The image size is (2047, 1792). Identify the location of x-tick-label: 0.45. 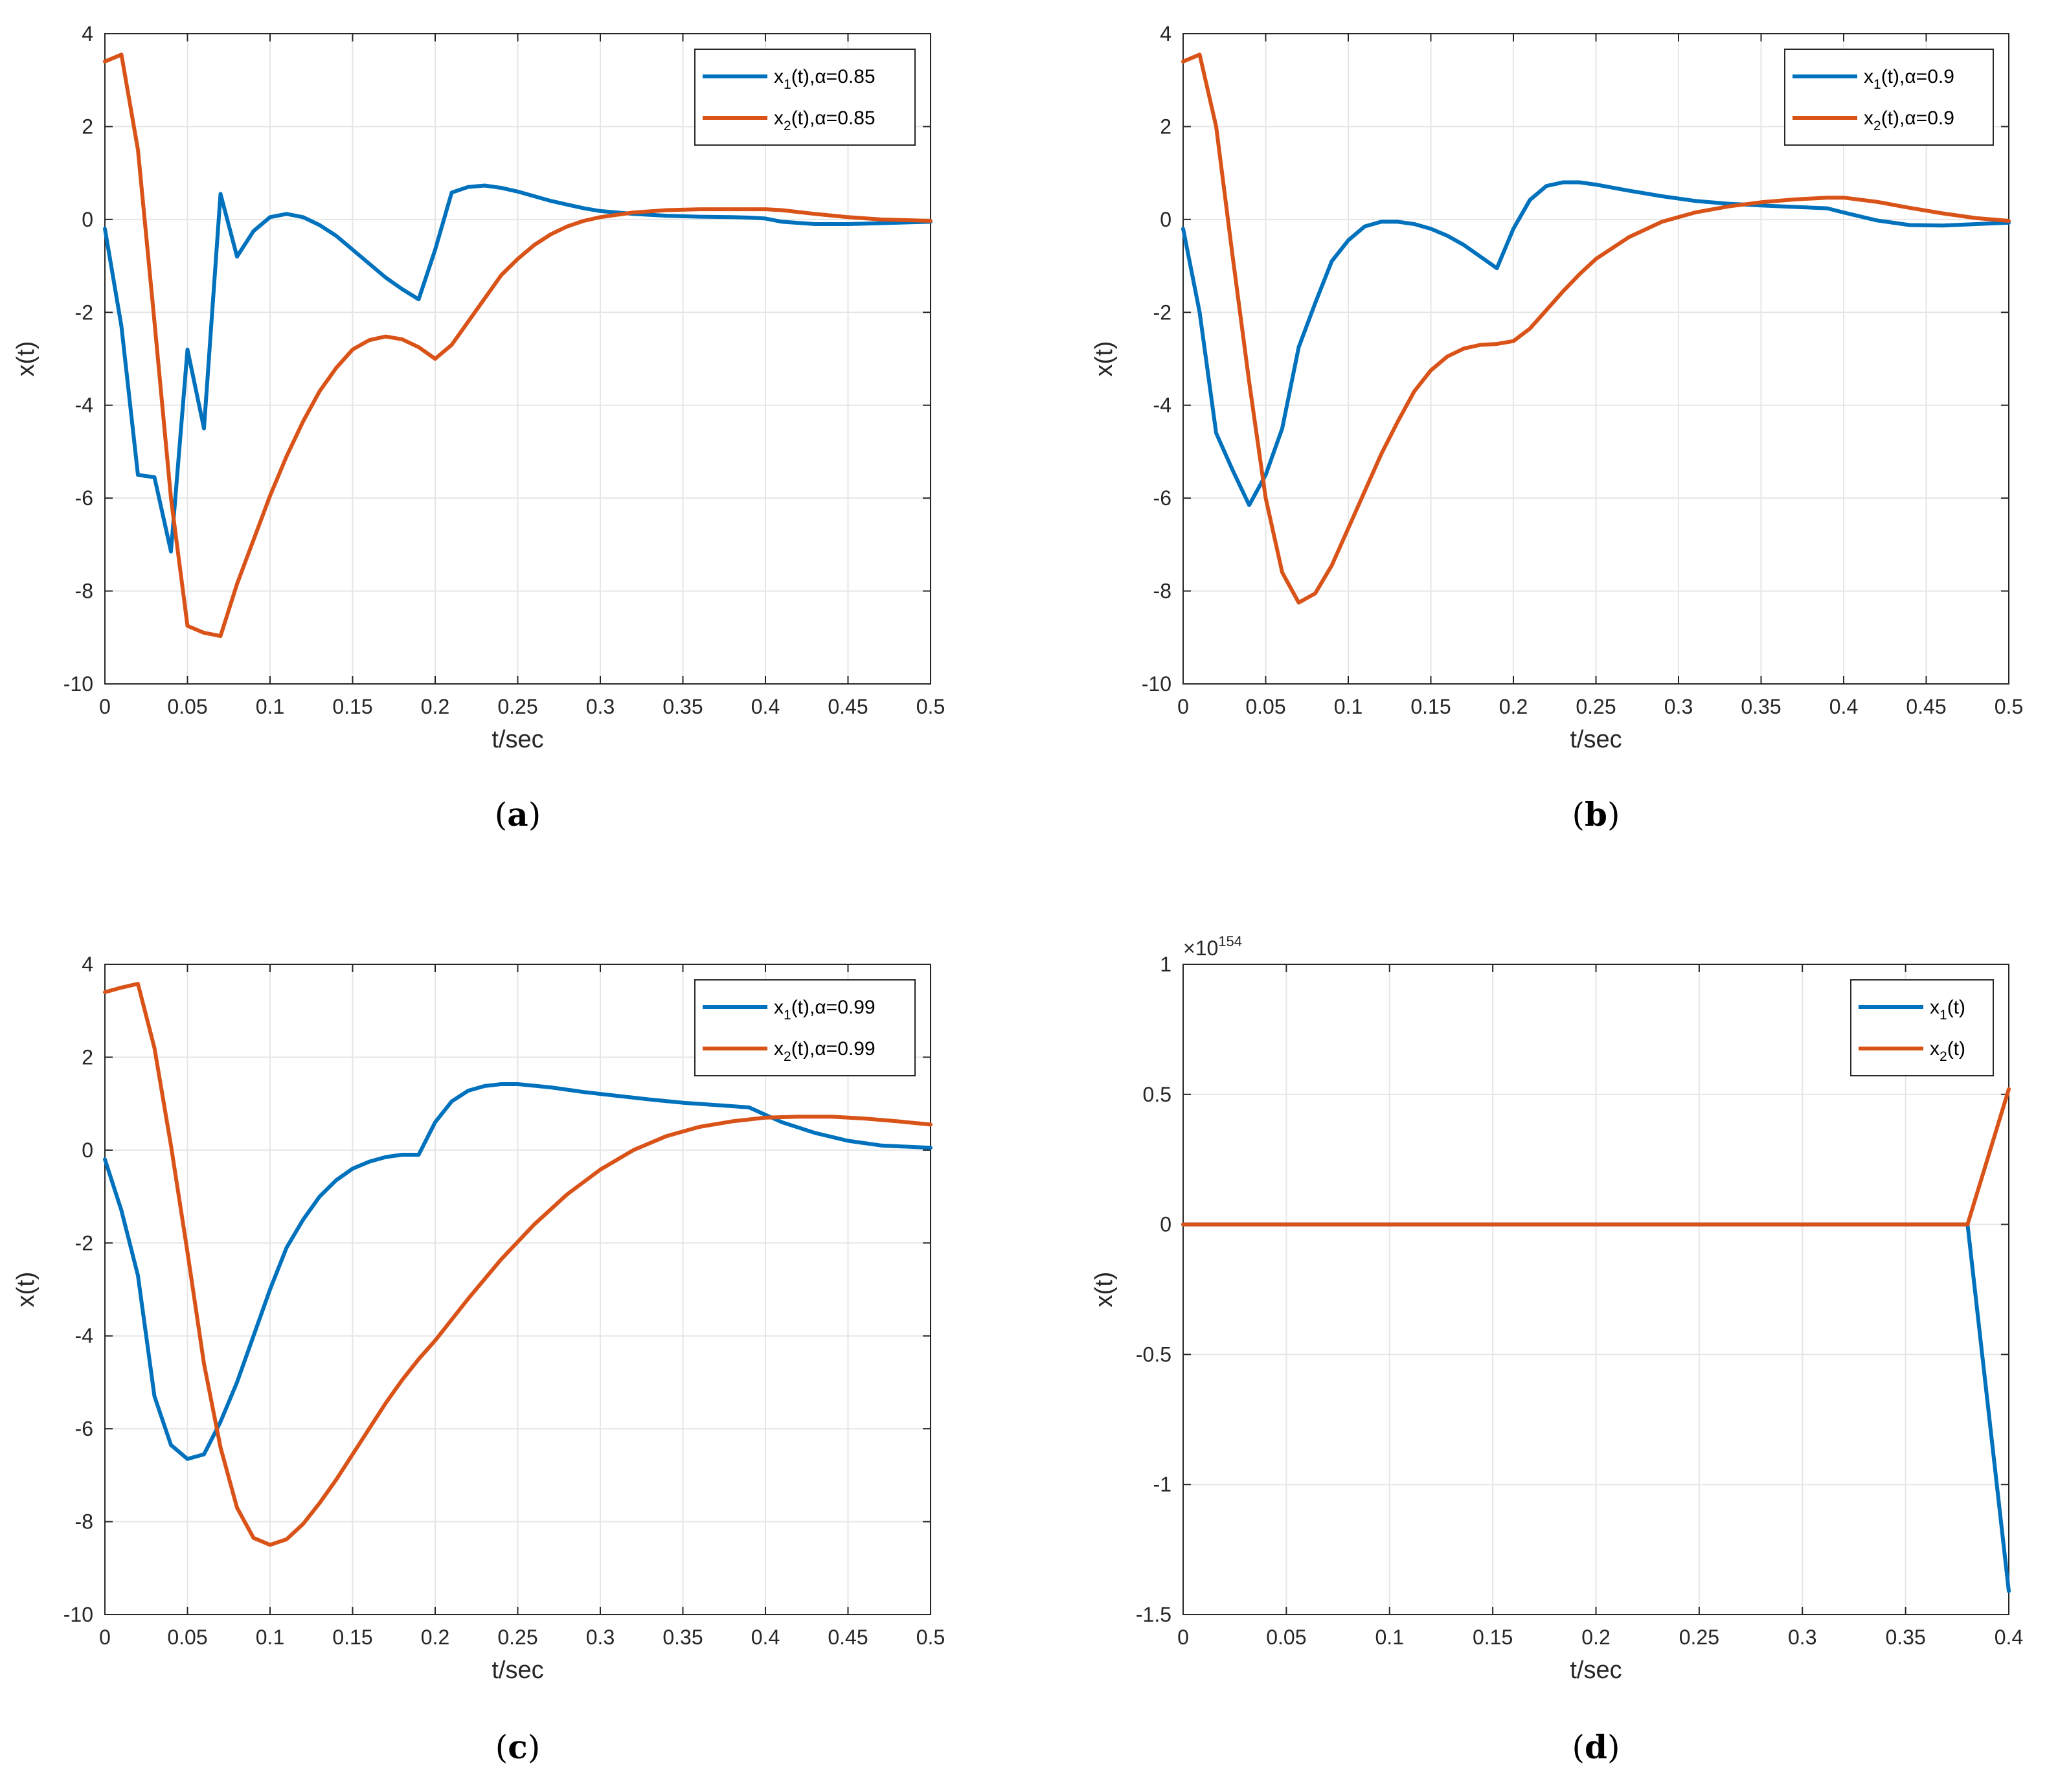
(1926, 706).